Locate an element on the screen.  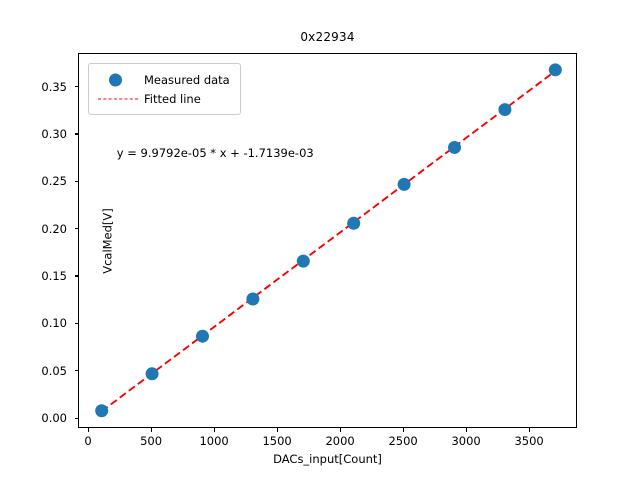
legend-item-measured-data: Measured data is located at coordinates (163, 79).